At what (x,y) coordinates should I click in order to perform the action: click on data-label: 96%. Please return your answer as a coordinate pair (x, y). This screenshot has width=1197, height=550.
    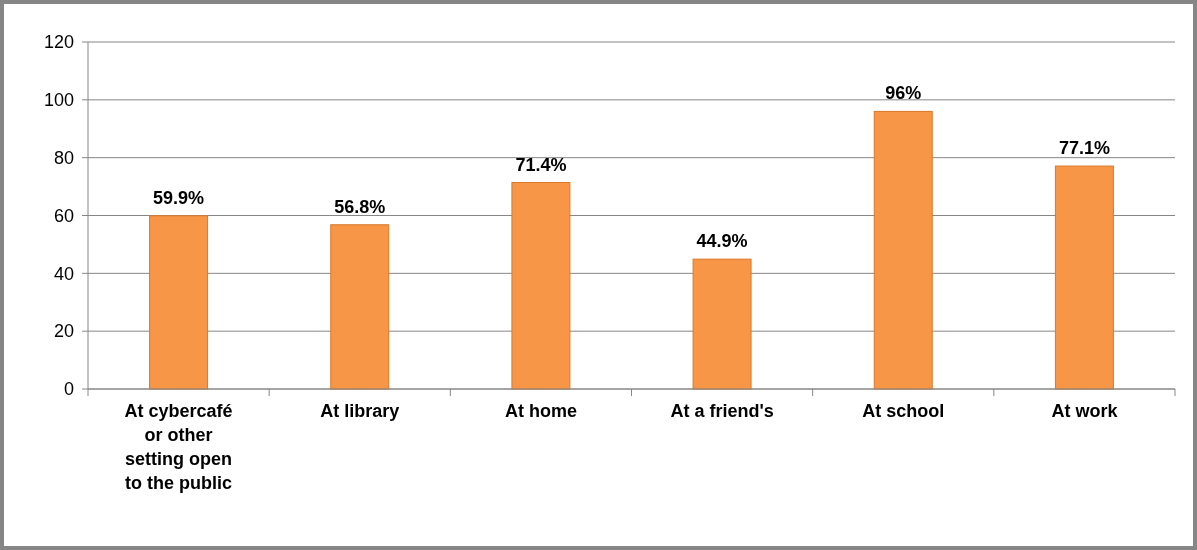
    Looking at the image, I should click on (903, 93).